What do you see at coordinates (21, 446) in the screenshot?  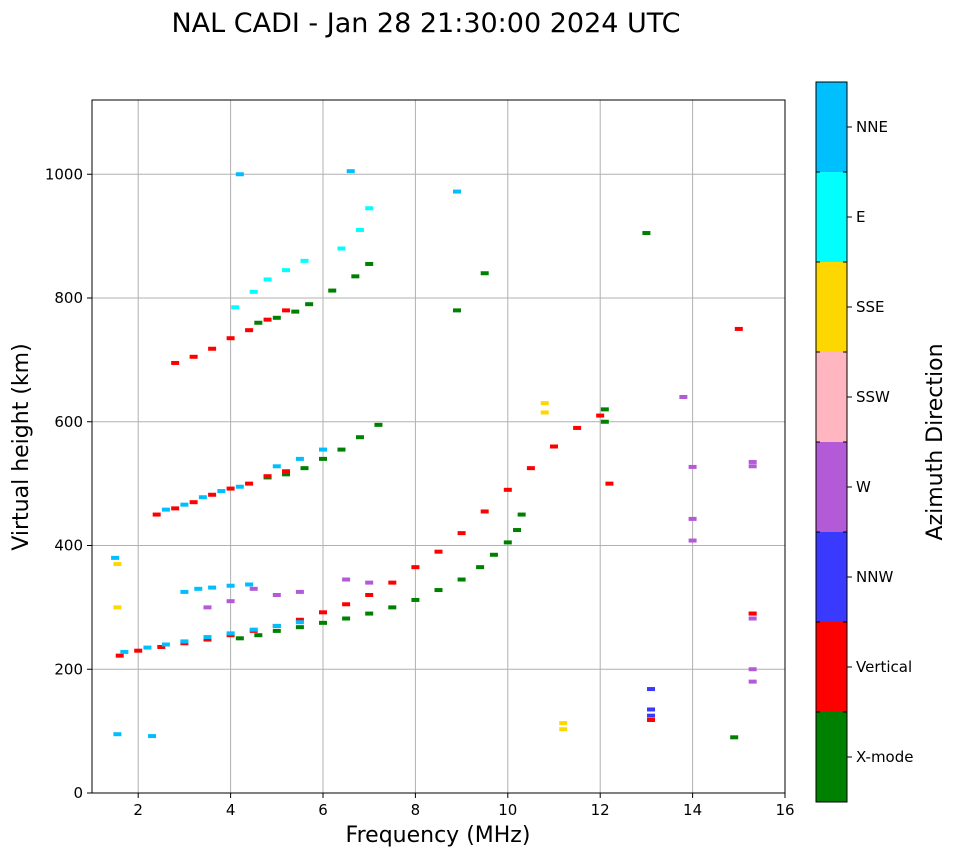 I see `y-axis-label: Virtual height (km)` at bounding box center [21, 446].